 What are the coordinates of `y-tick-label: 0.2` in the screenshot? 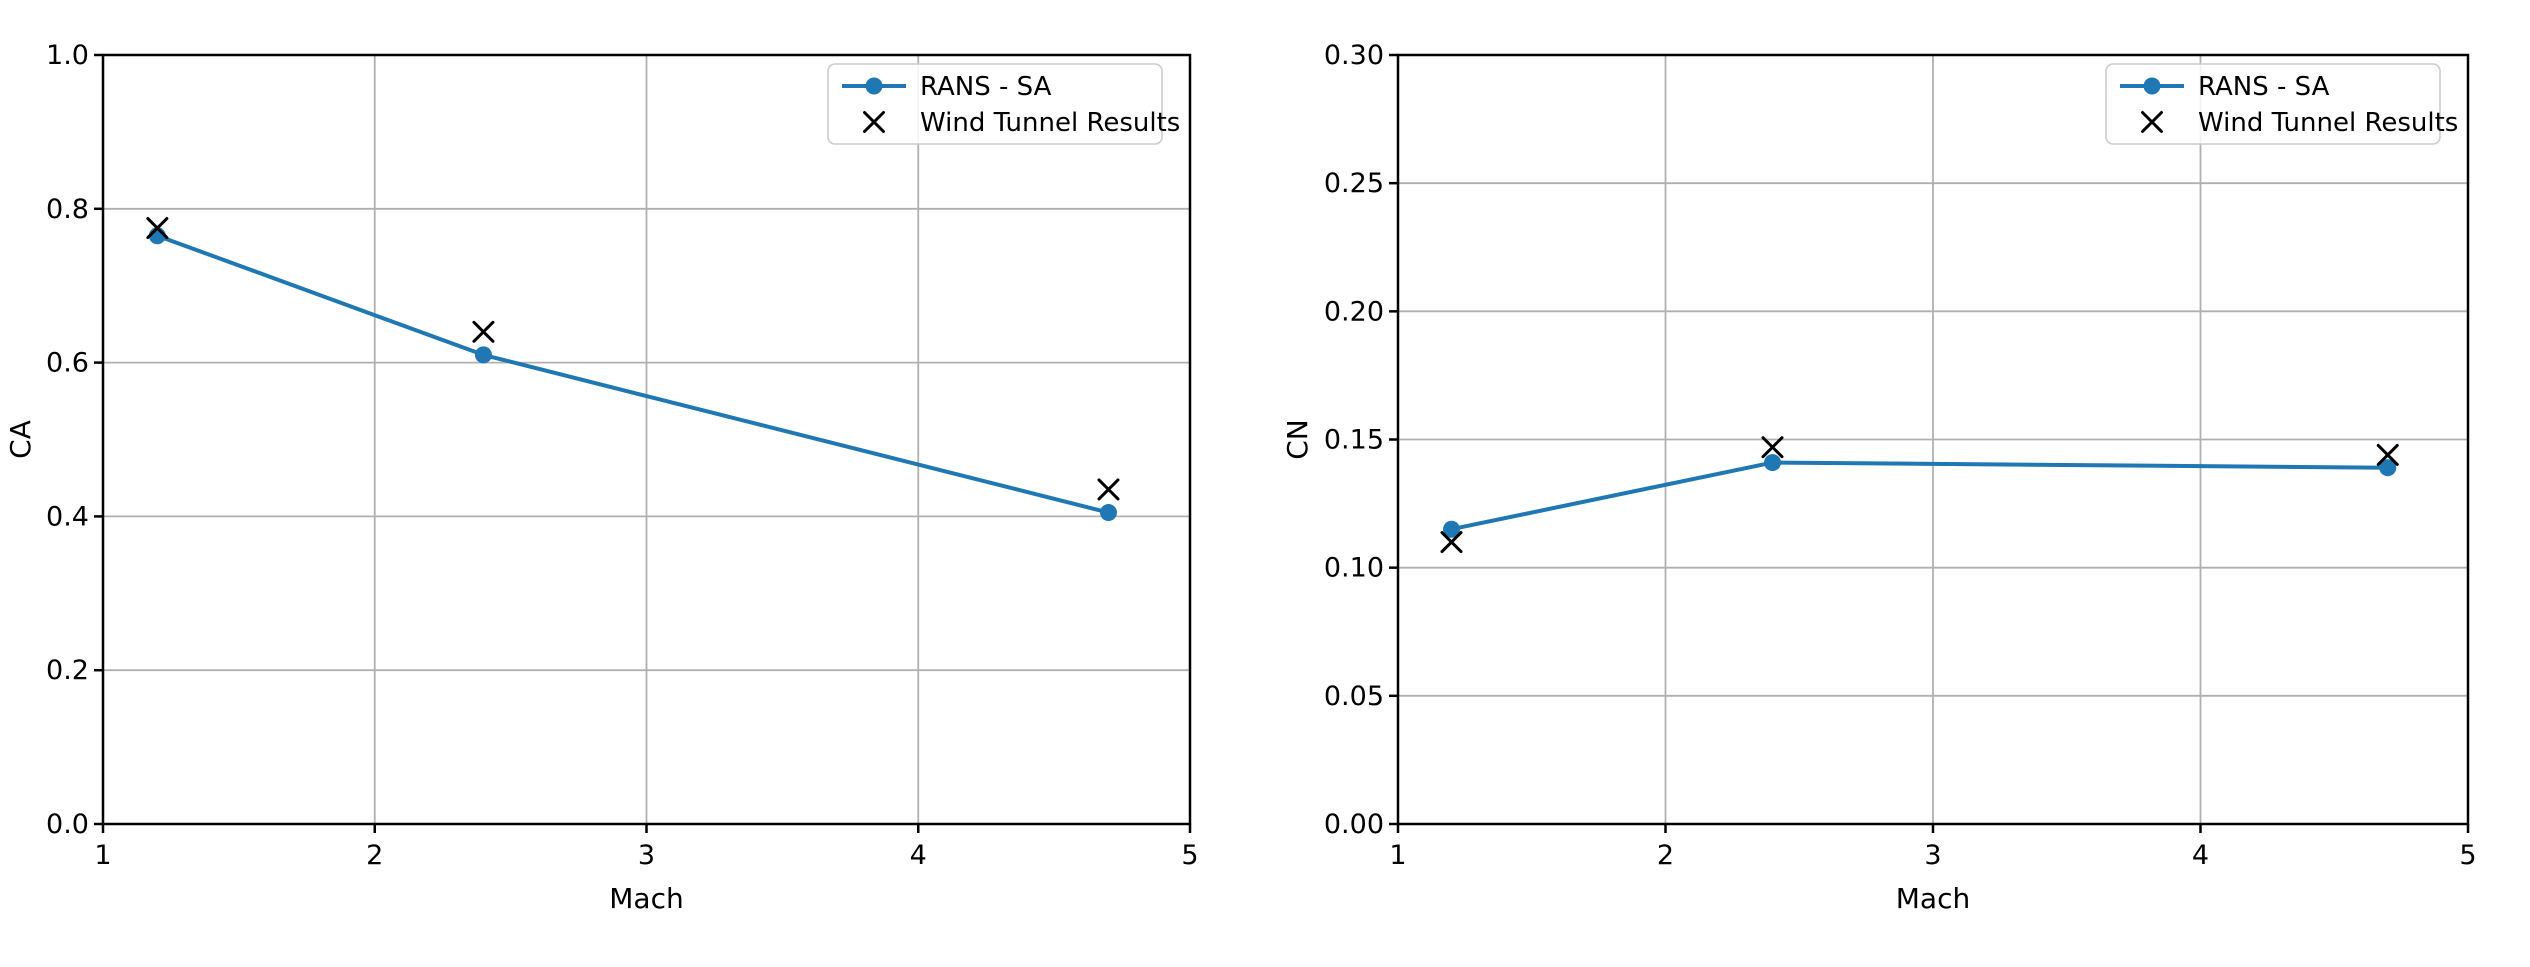 It's located at (67, 670).